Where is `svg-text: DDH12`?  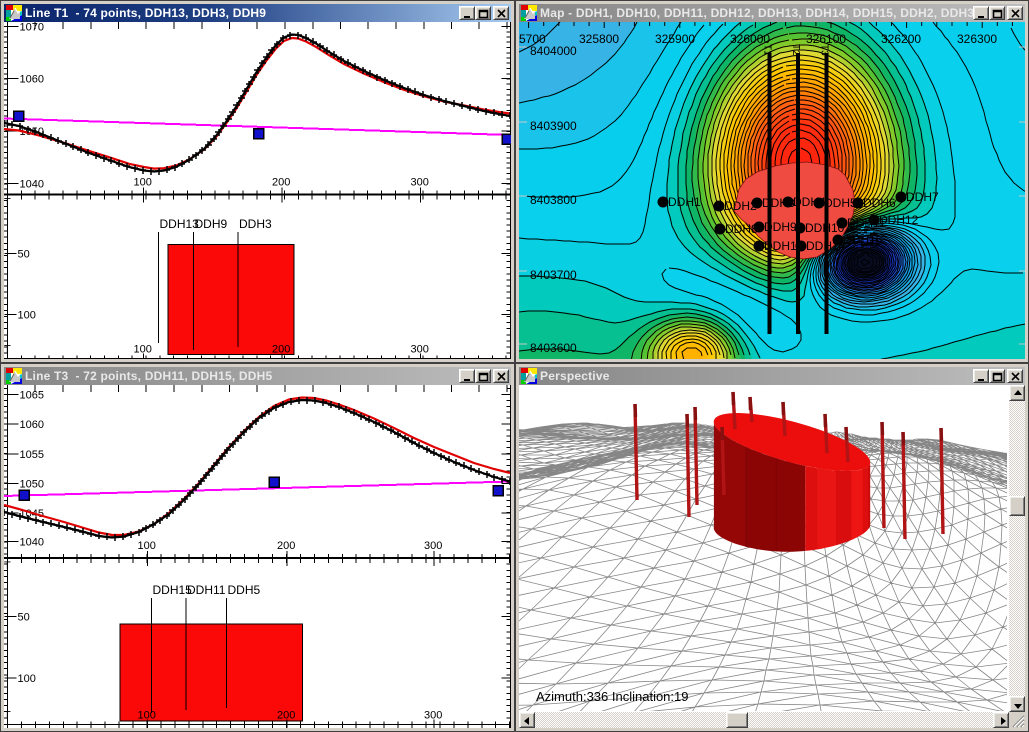
svg-text: DDH12 is located at coordinates (899, 220).